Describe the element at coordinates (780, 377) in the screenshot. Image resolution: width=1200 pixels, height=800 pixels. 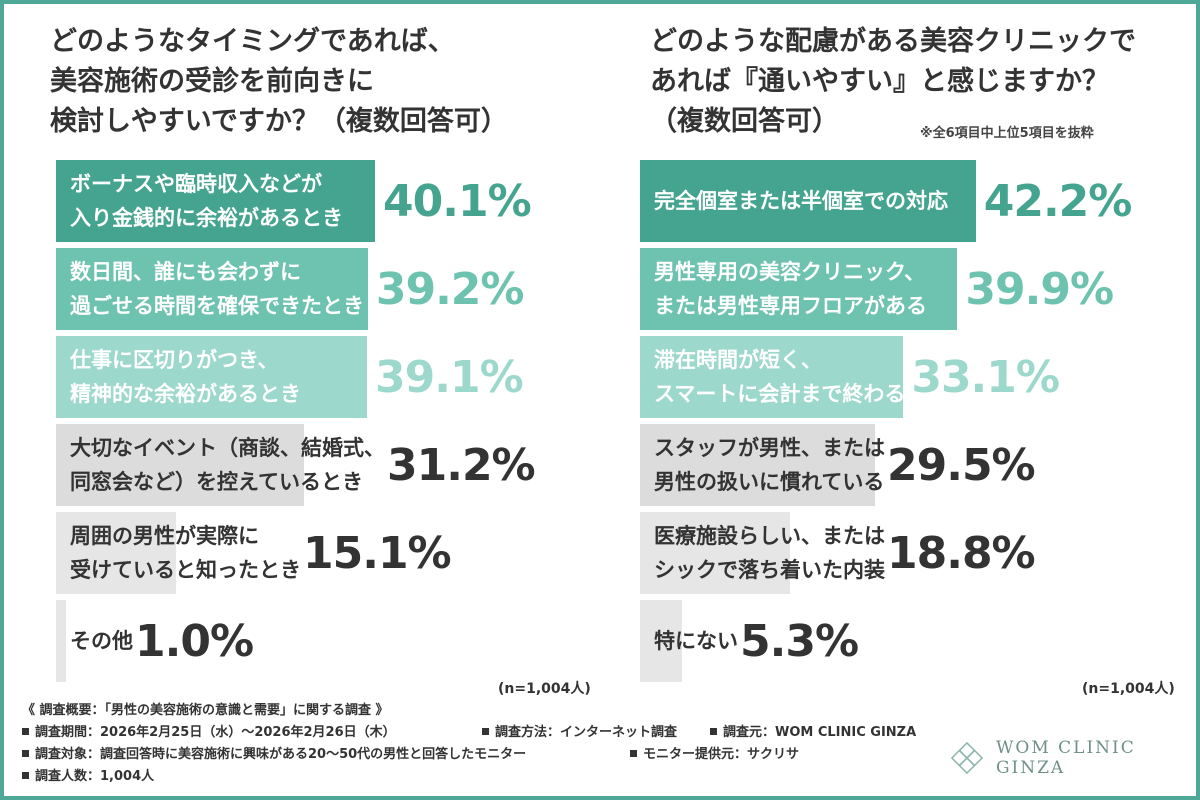
I see `bar-category-label: 滞在時間が短く、 スマートに会計まで終わる` at that location.